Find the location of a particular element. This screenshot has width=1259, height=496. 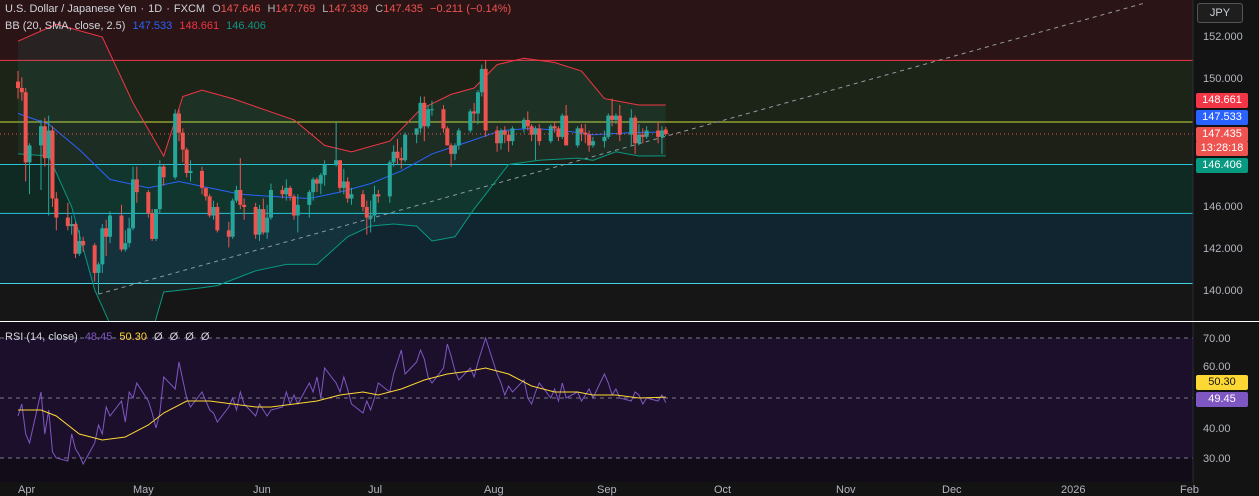

close-label: C is located at coordinates (379, 9).